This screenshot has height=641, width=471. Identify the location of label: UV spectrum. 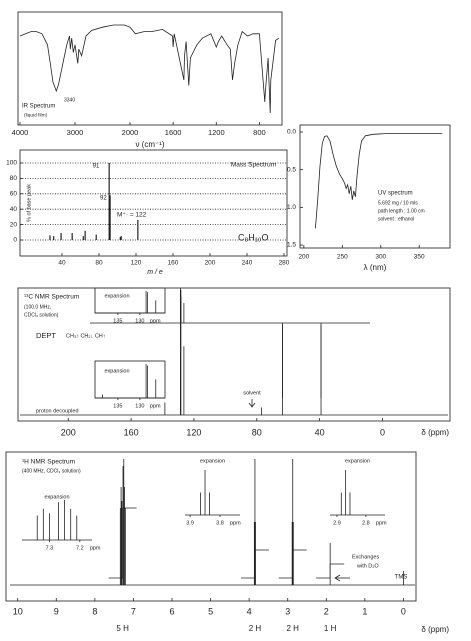
(395, 194).